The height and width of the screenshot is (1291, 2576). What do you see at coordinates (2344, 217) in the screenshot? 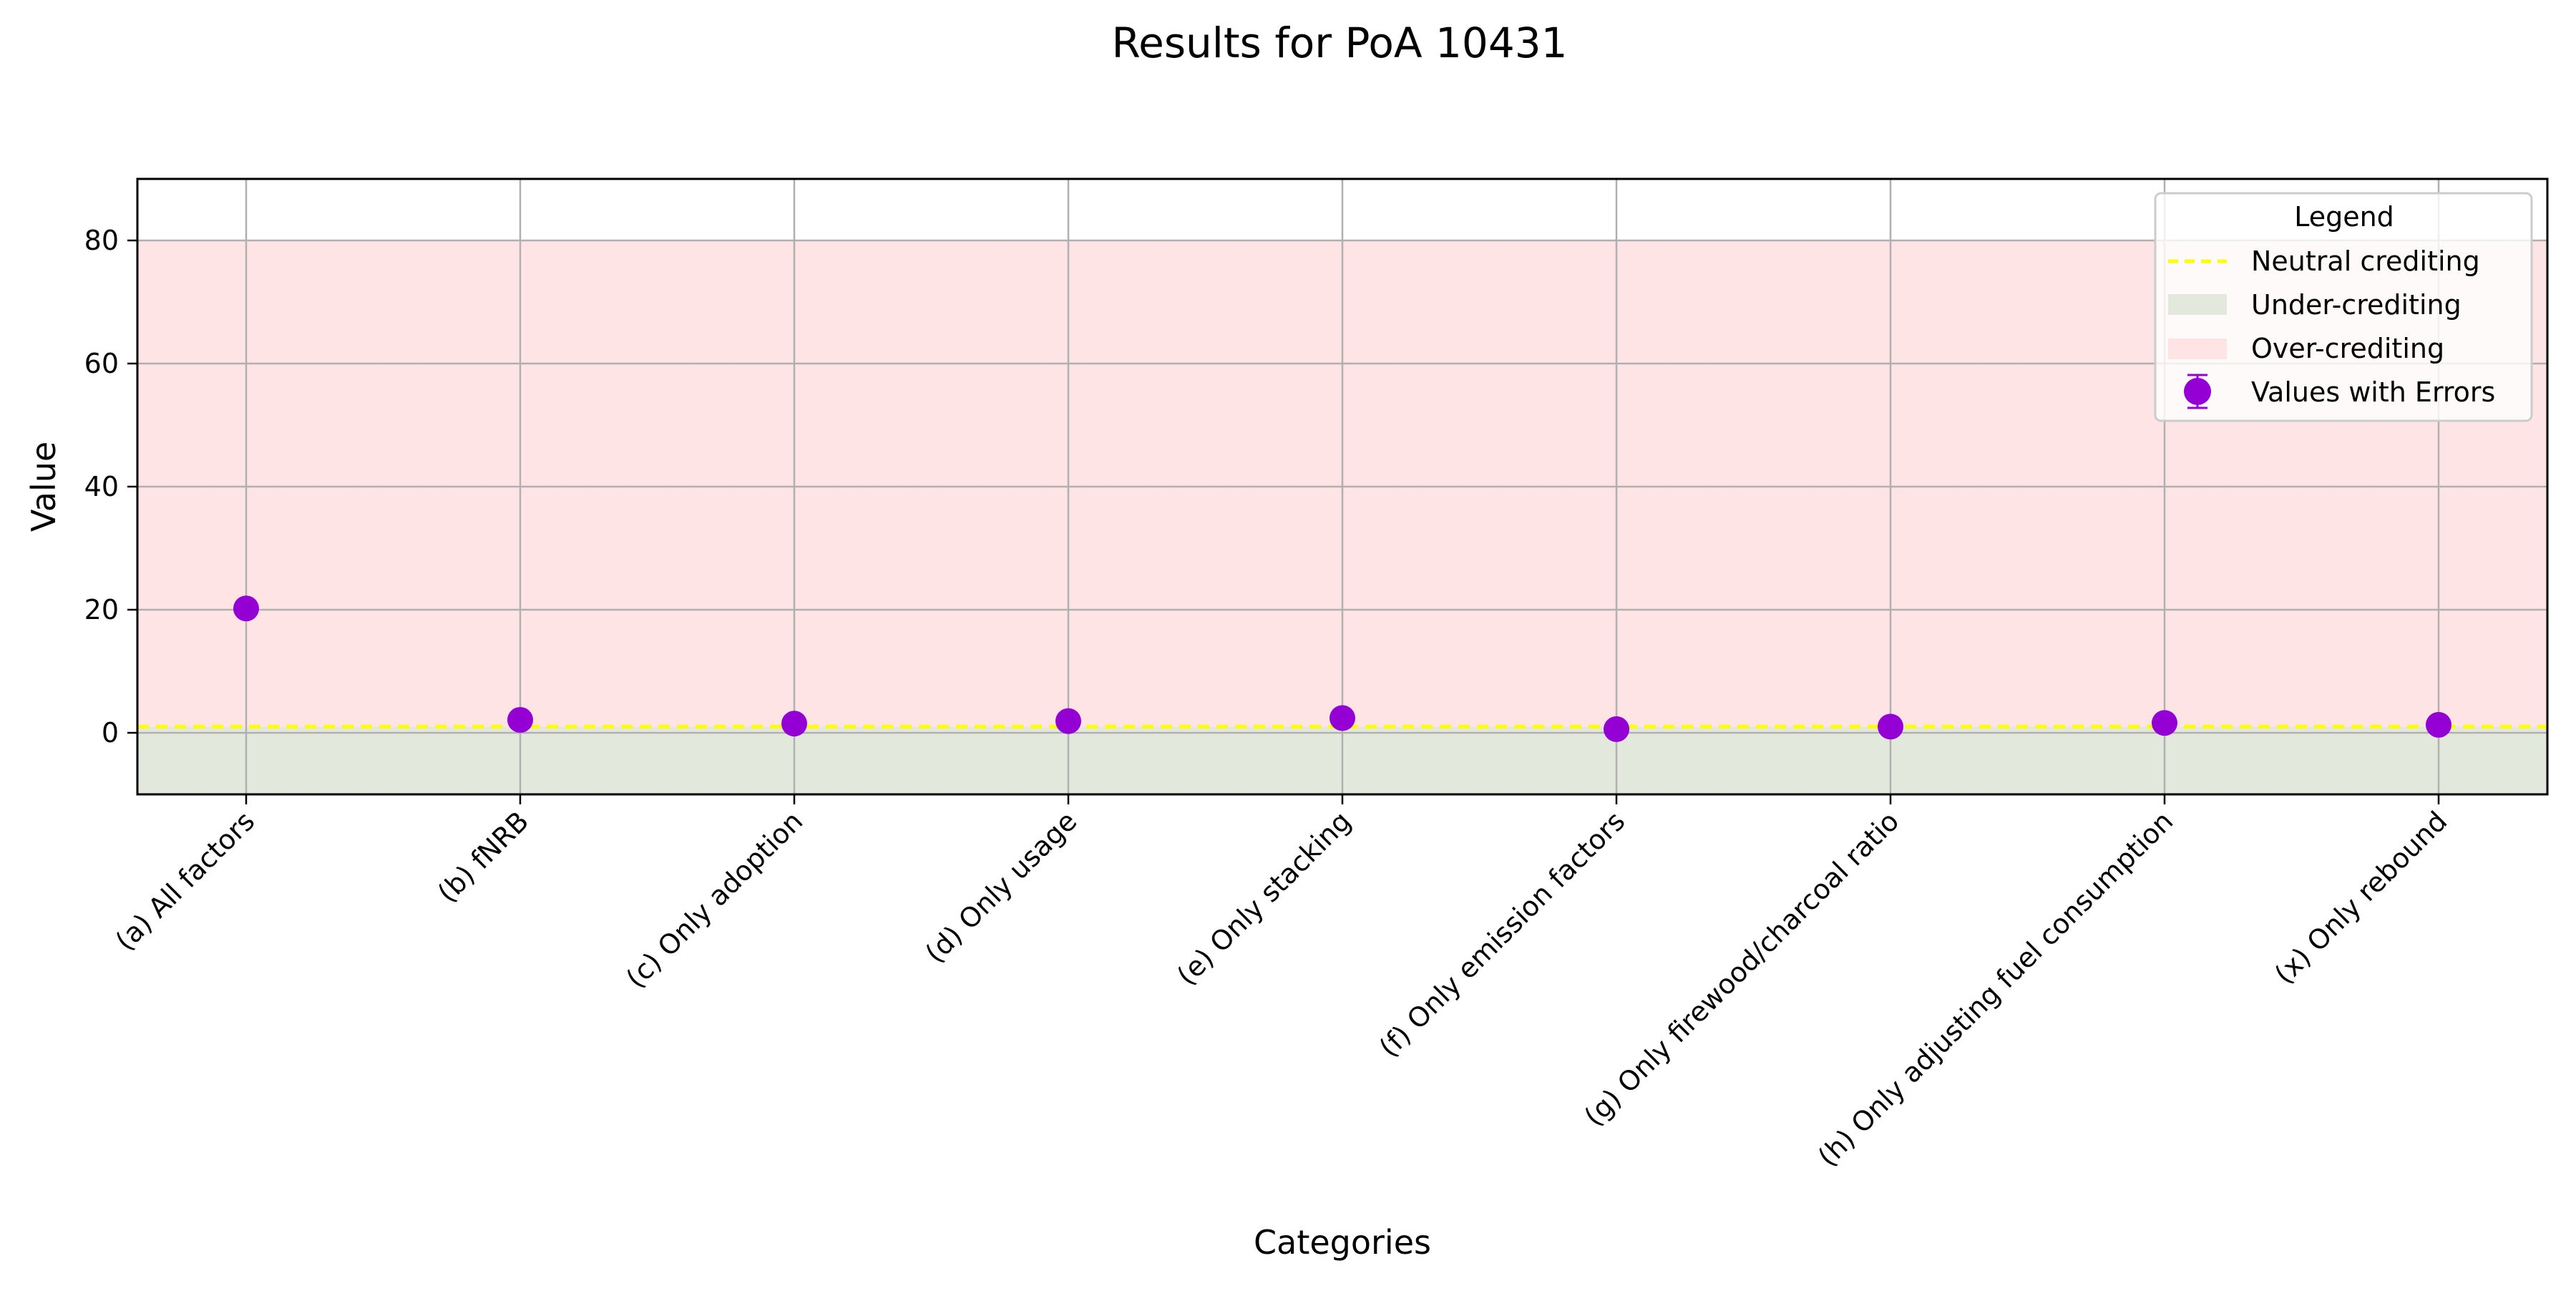
I see `legend-title: Legend` at bounding box center [2344, 217].